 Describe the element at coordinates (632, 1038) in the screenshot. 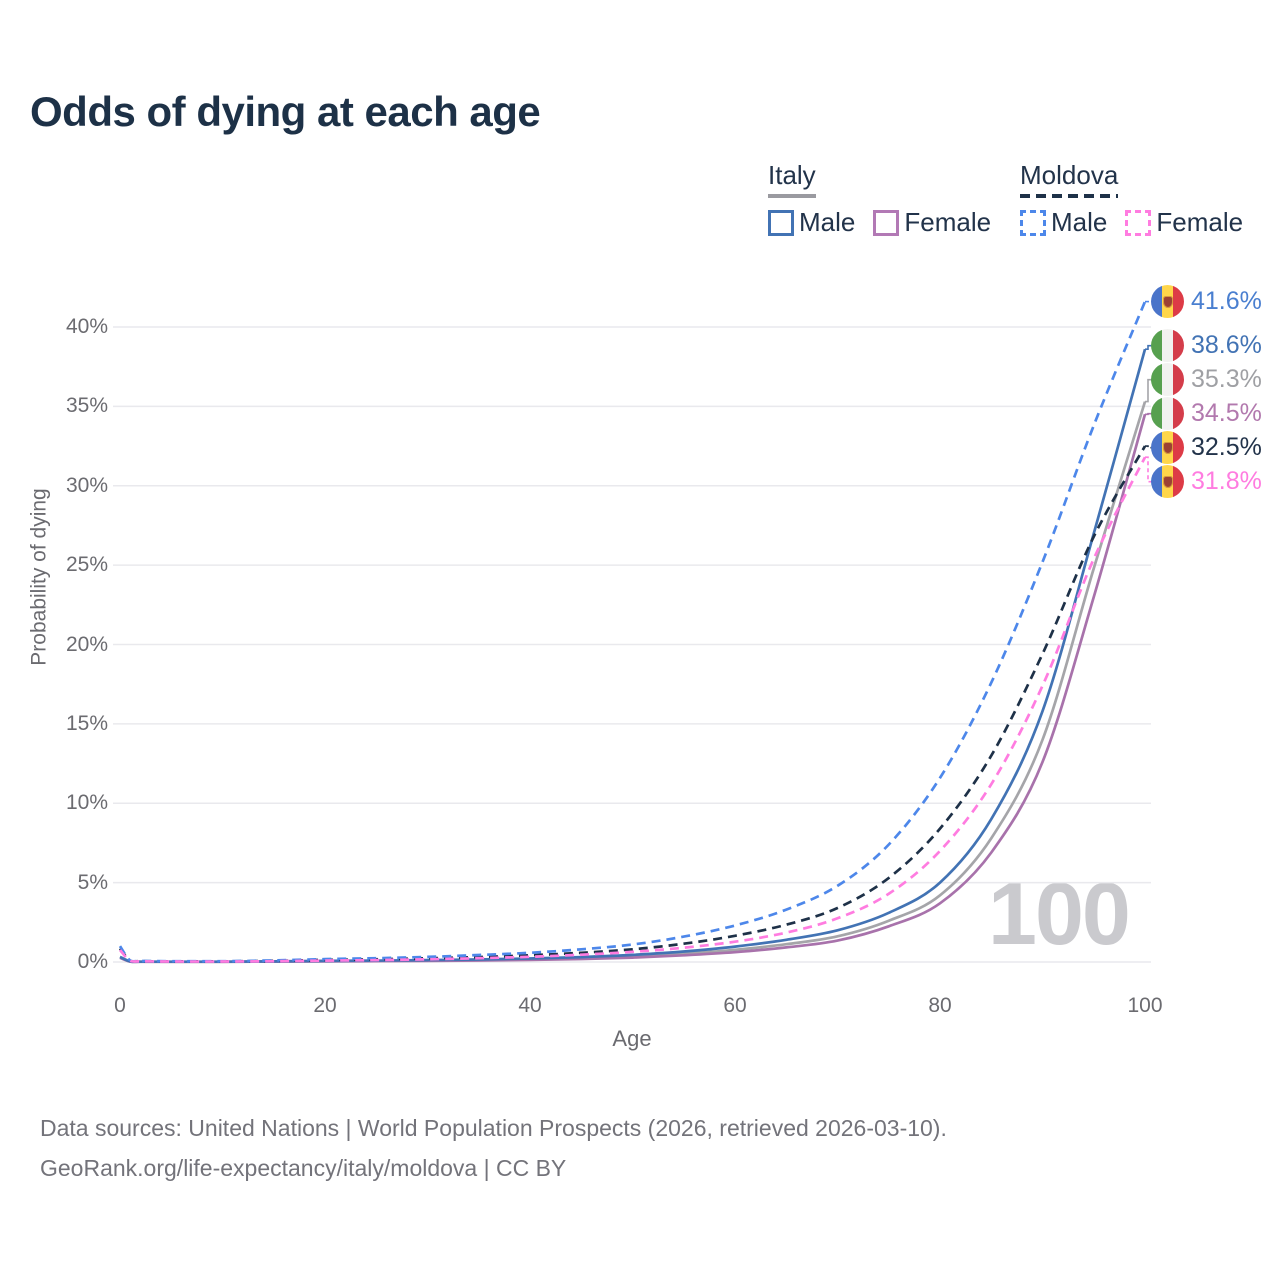

I see `x-axis-title: Age` at that location.